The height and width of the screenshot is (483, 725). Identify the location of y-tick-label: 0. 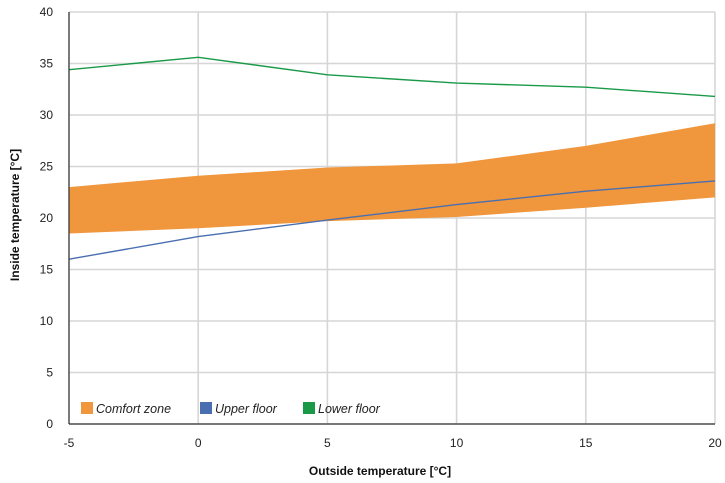
(49, 424).